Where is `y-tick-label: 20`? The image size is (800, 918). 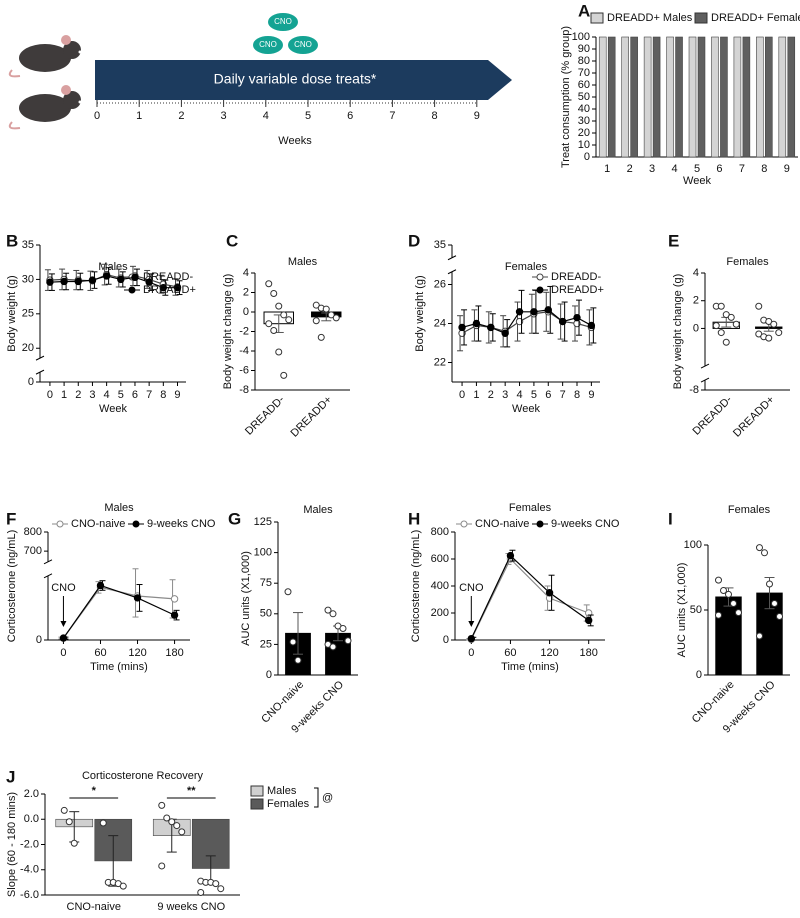 y-tick-label: 20 is located at coordinates (584, 133).